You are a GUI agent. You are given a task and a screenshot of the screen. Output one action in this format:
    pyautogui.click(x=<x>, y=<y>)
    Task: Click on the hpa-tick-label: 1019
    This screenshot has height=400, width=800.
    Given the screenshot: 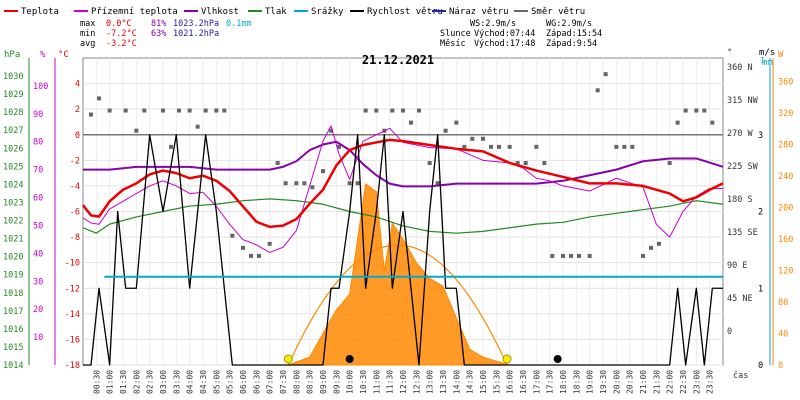 What is the action you would take?
    pyautogui.click(x=13, y=276)
    